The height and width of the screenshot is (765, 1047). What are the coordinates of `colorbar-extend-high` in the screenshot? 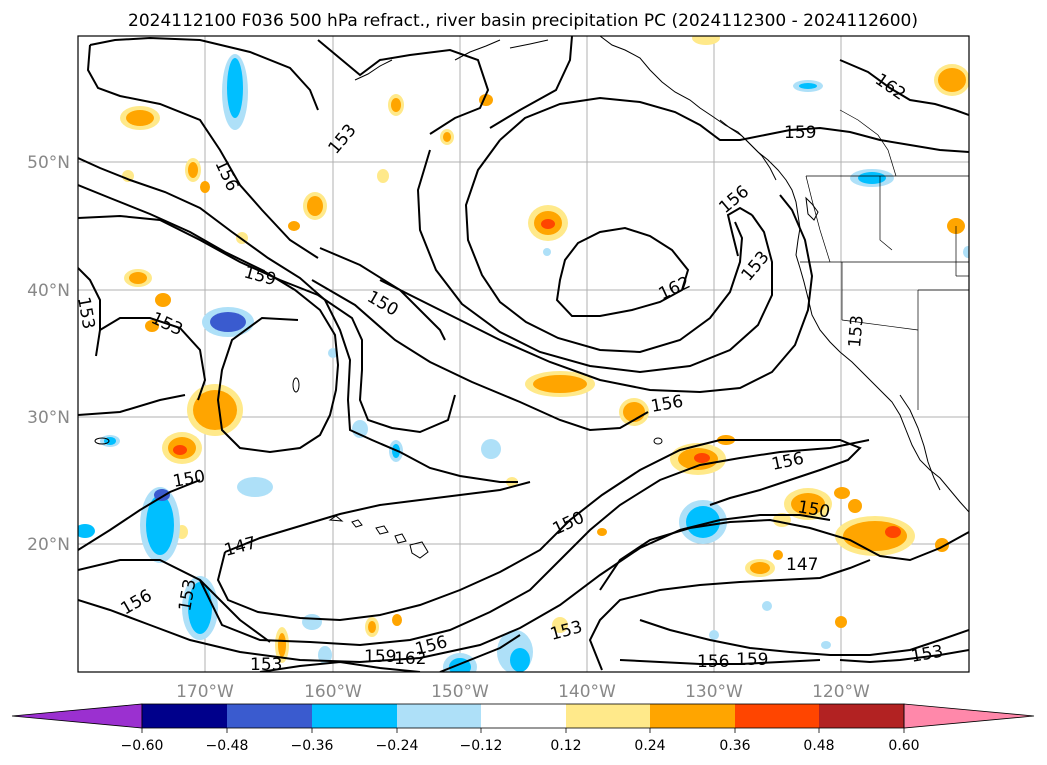 It's located at (969, 716).